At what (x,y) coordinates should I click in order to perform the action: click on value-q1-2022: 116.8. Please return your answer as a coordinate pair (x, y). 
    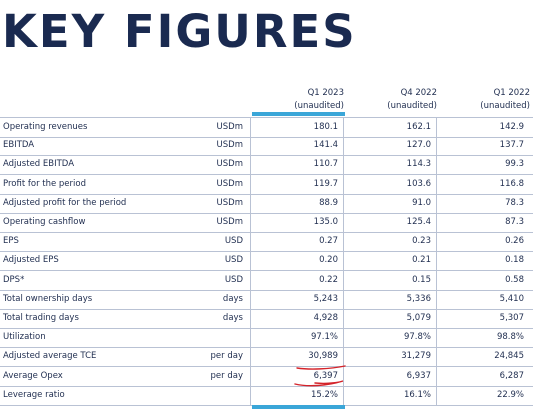
    Looking at the image, I should click on (511, 183).